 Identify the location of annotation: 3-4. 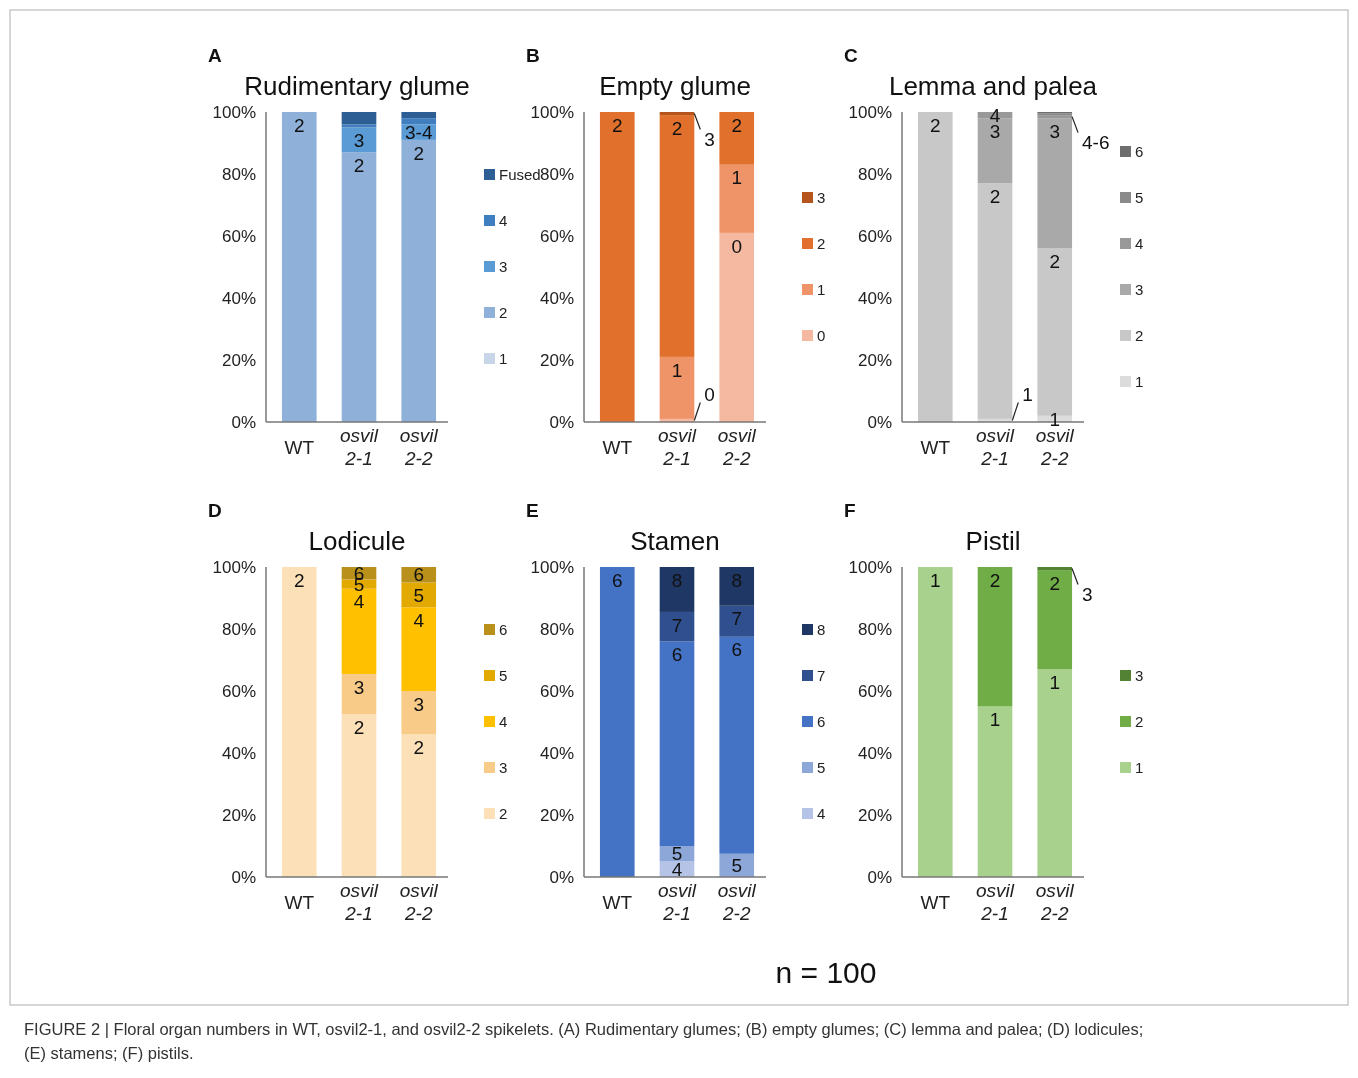
(419, 132).